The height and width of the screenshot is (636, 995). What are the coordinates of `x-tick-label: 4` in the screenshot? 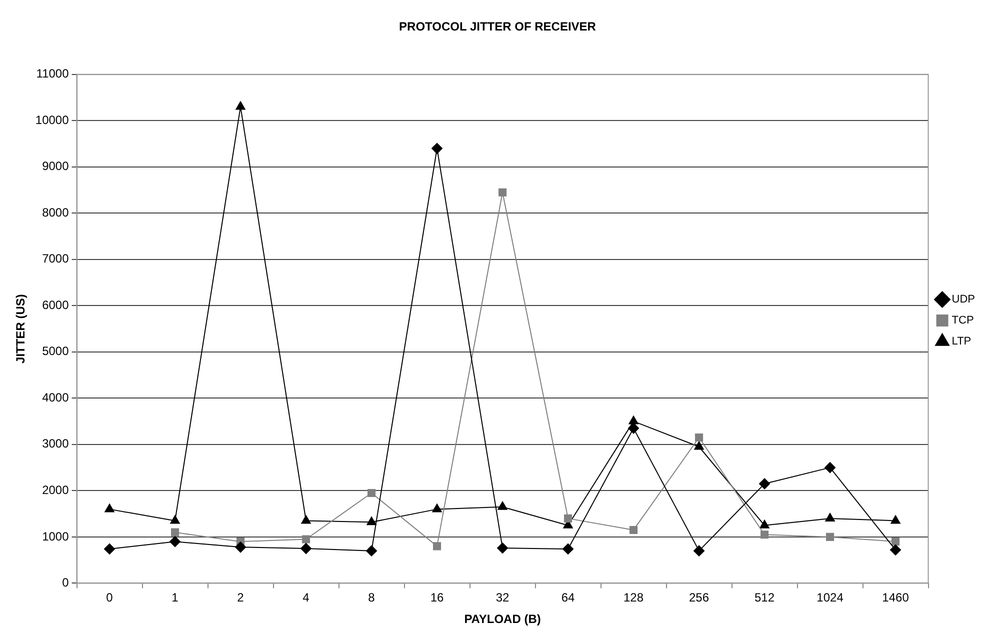 It's located at (306, 597).